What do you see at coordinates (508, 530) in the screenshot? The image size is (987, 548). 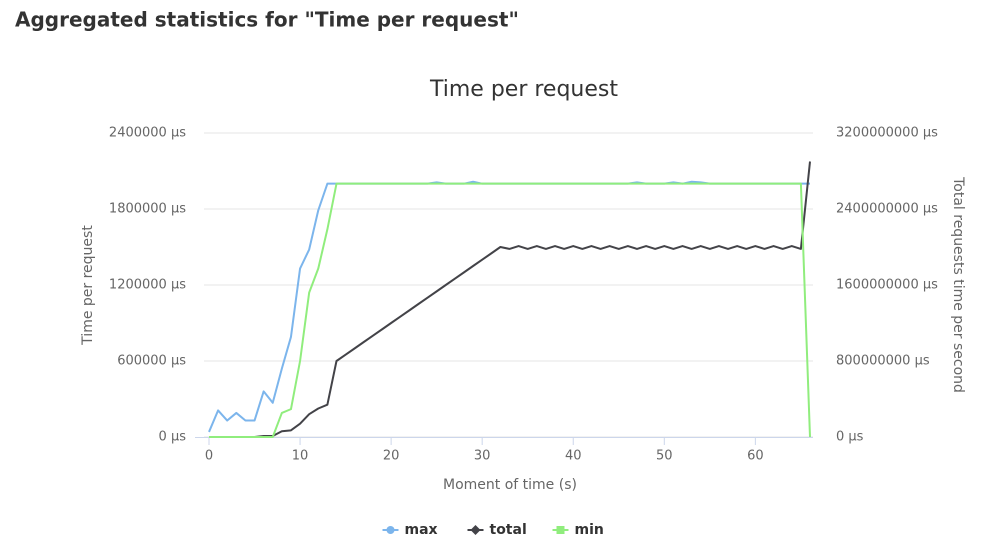 I see `legend-label: total` at bounding box center [508, 530].